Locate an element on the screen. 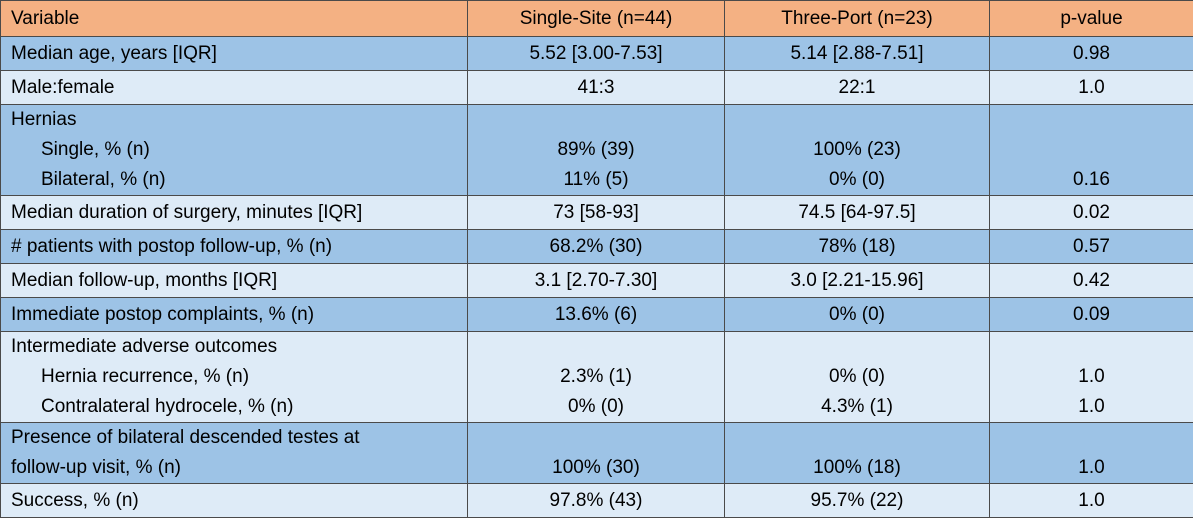  row-three-port: 3.0 [2.21-15.96] is located at coordinates (857, 280).